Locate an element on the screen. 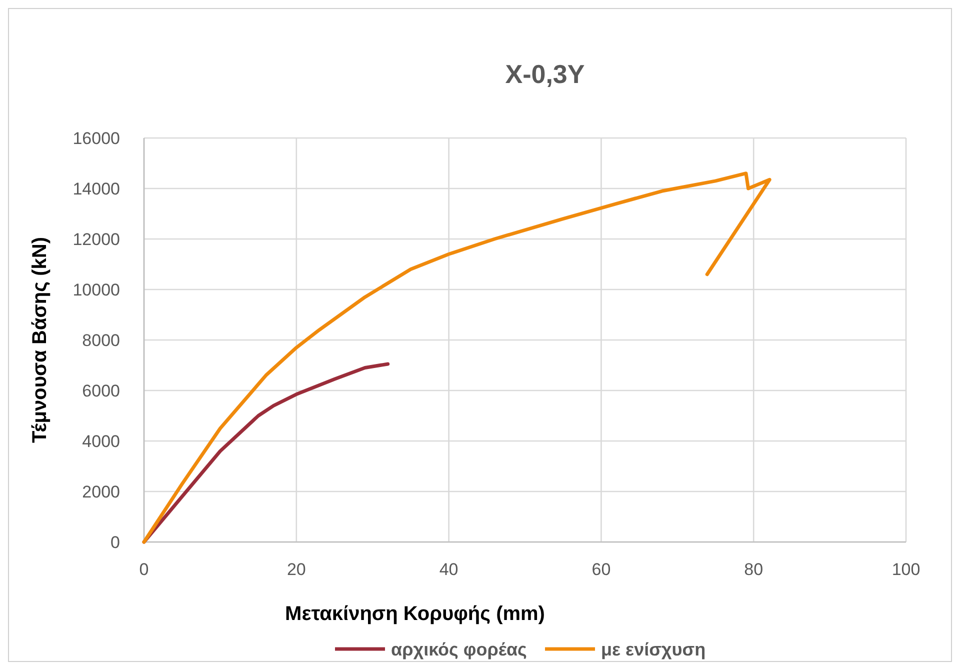 This screenshot has width=960, height=670. chart-title: X-0,3Y is located at coordinates (545, 74).